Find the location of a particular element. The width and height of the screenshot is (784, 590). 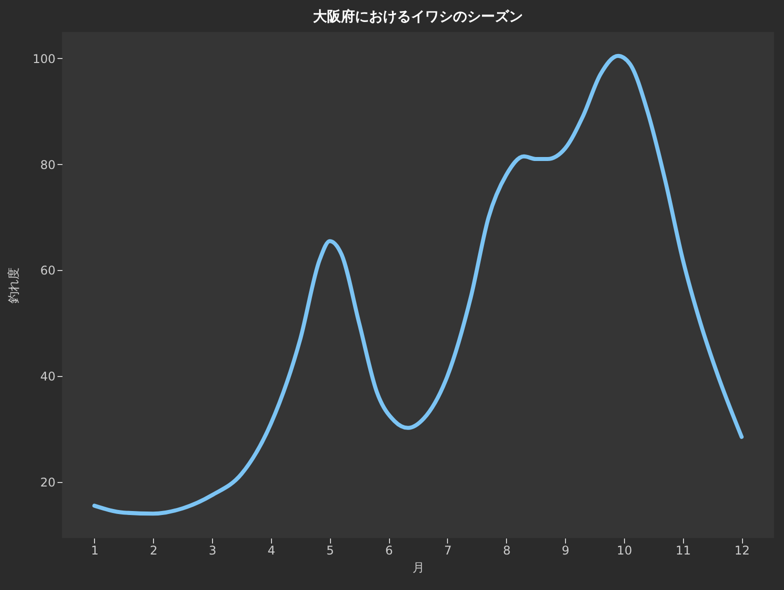

y-tick-label: 80 is located at coordinates (48, 165).